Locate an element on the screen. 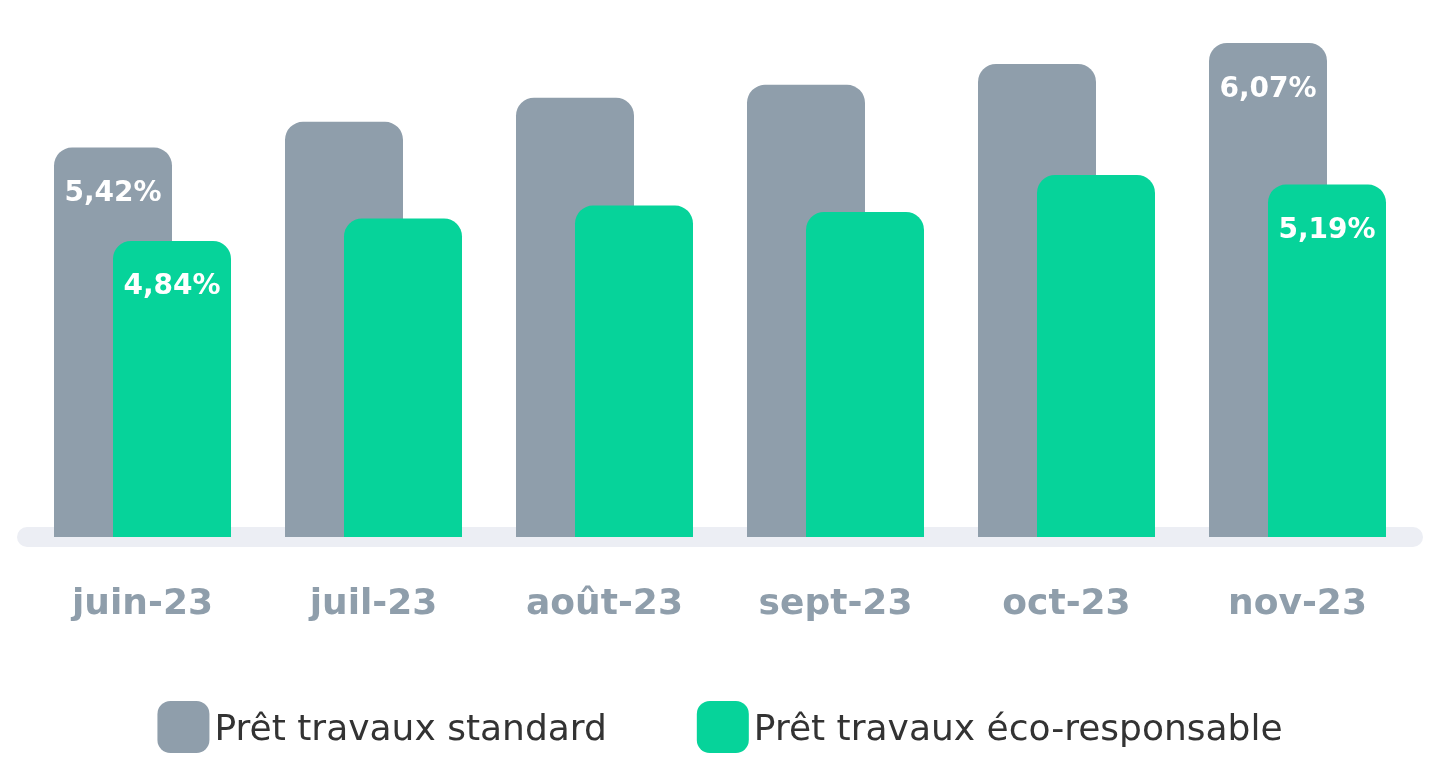 Image resolution: width=1440 pixels, height=760 pixels. x-tick-label: sept-23 is located at coordinates (835, 601).